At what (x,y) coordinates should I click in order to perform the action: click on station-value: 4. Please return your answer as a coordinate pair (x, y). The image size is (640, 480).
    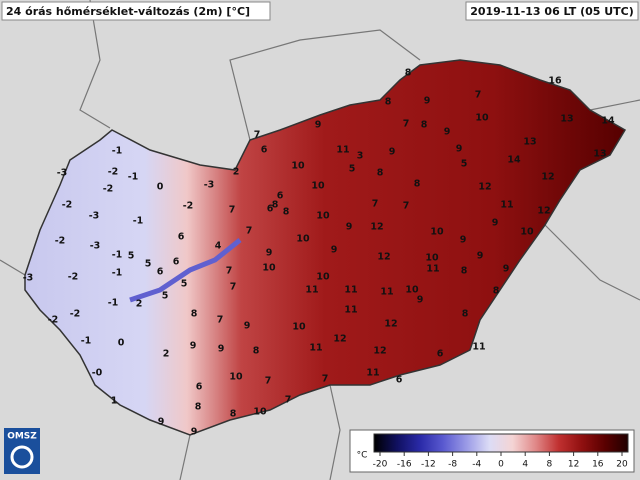
    Looking at the image, I should click on (218, 246).